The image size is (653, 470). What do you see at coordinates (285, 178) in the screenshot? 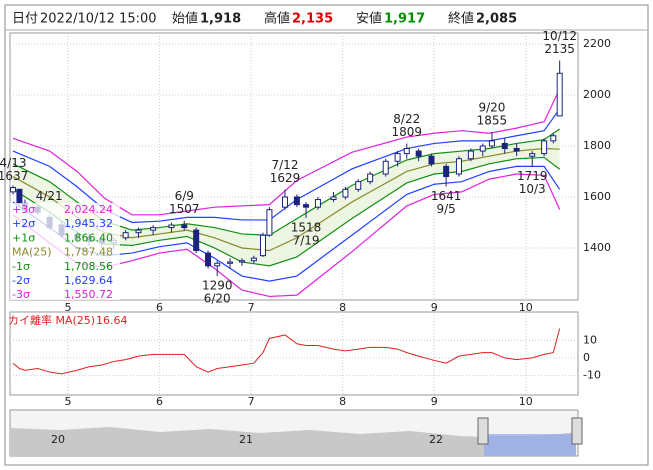
I see `annotation-value: 1629` at bounding box center [285, 178].